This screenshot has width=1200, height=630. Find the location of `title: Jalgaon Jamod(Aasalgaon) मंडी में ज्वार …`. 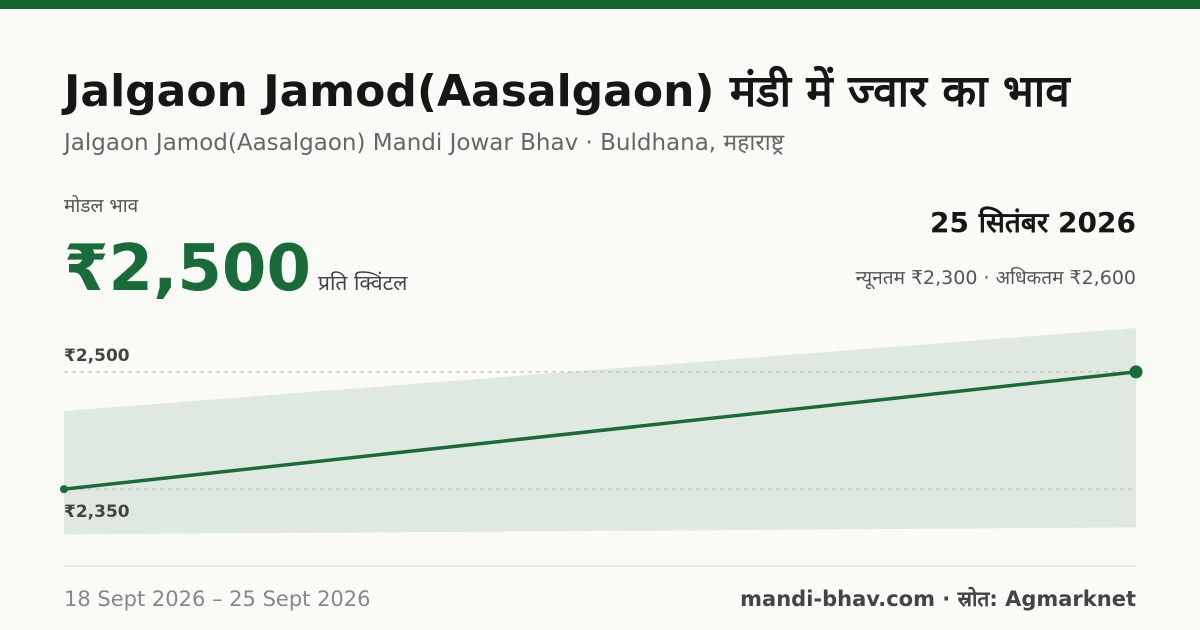

title: Jalgaon Jamod(Aasalgaon) मंडी में ज्वार … is located at coordinates (566, 91).